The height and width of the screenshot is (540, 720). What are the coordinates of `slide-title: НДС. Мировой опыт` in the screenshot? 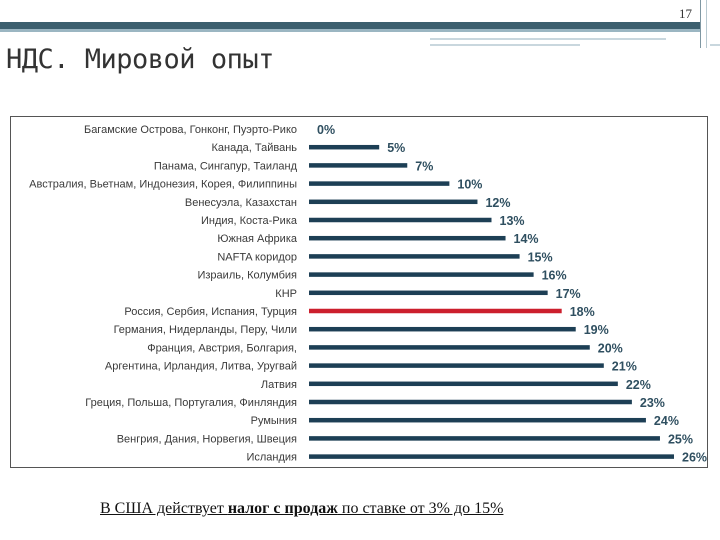 It's located at (140, 59).